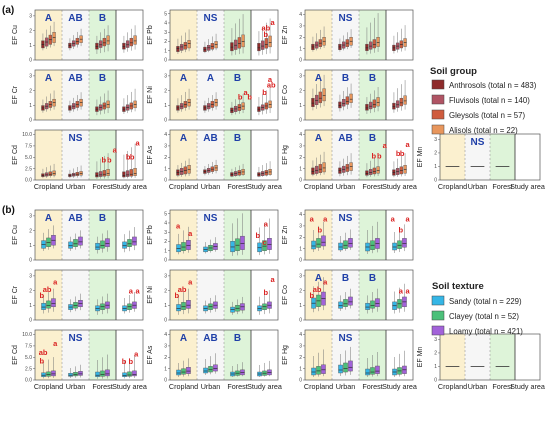 Image resolution: width=550 pixels, height=434 pixels. I want to click on y-axis-label: EF As, so click(150, 154).